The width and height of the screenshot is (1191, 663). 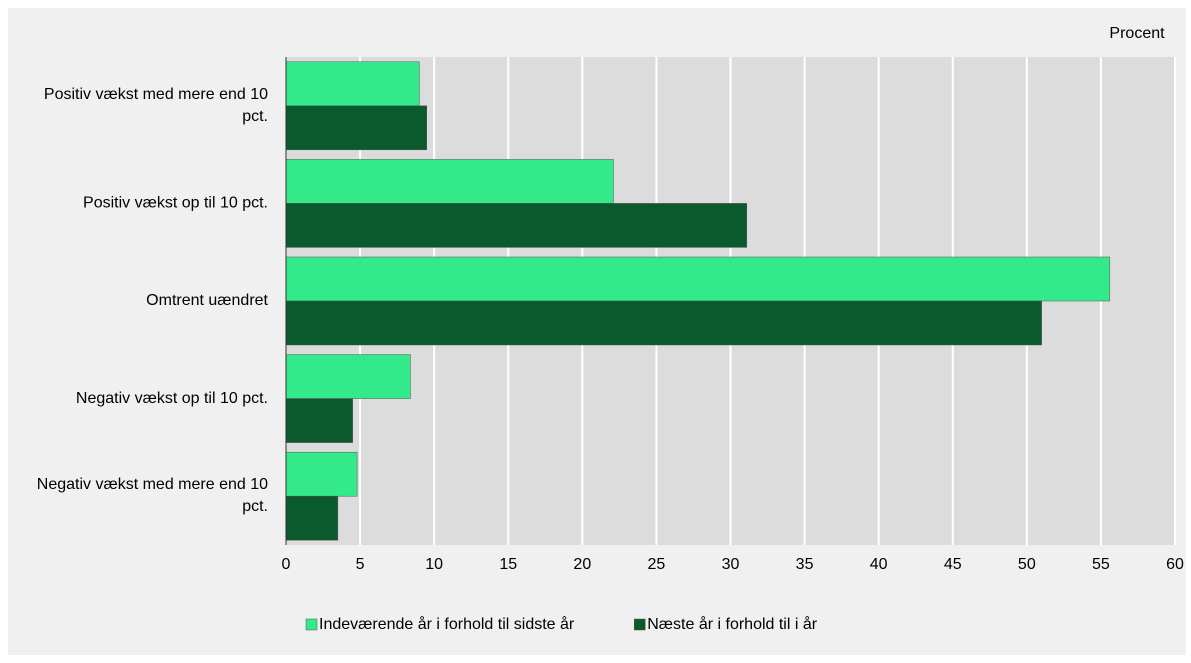 I want to click on y-tick-label: Negativ vækst op til 10 pct., so click(x=172, y=398).